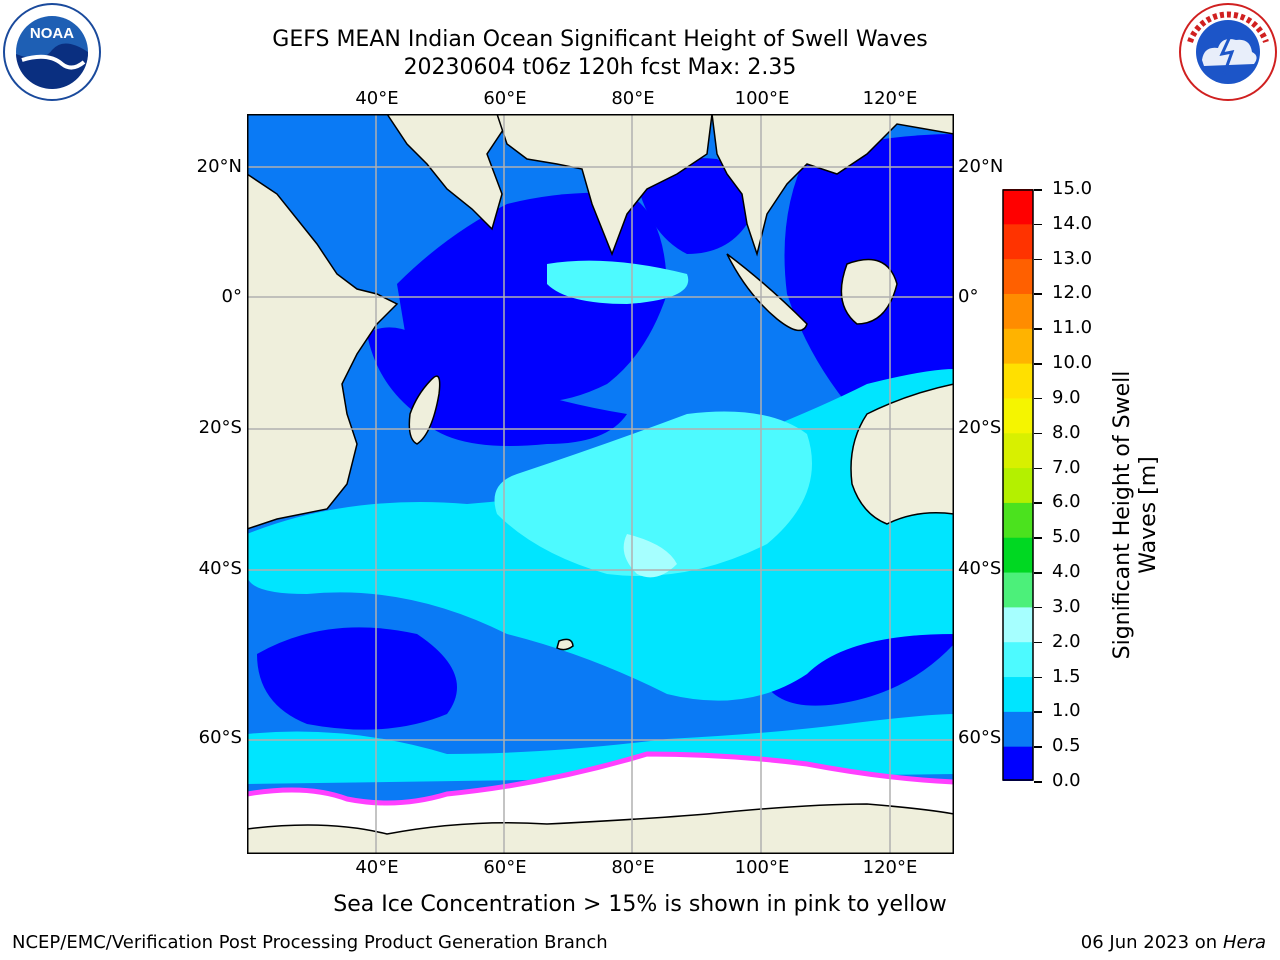  I want to click on colorbar-tick-label: 4.0, so click(1066, 572).